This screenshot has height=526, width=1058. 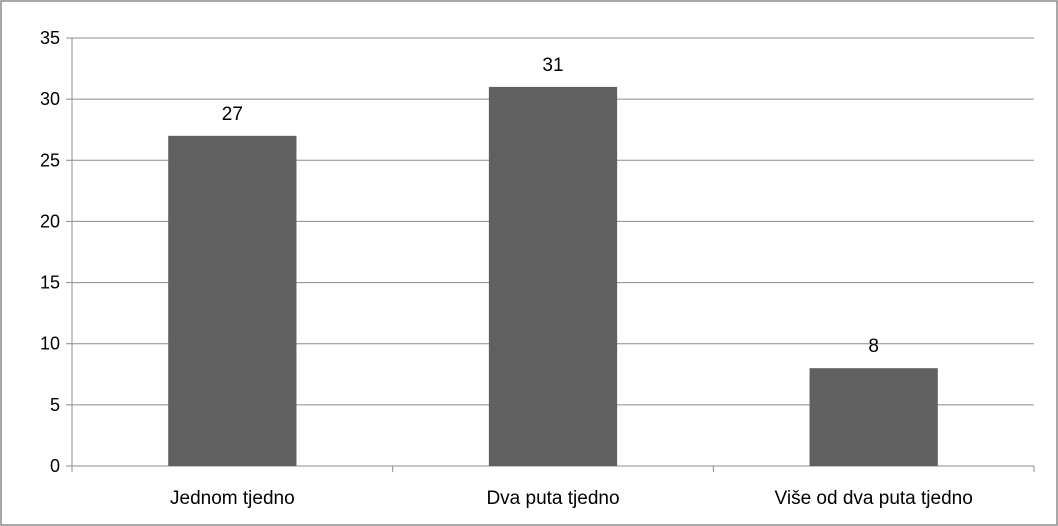 I want to click on y-tick-label: 15, so click(x=50, y=283).